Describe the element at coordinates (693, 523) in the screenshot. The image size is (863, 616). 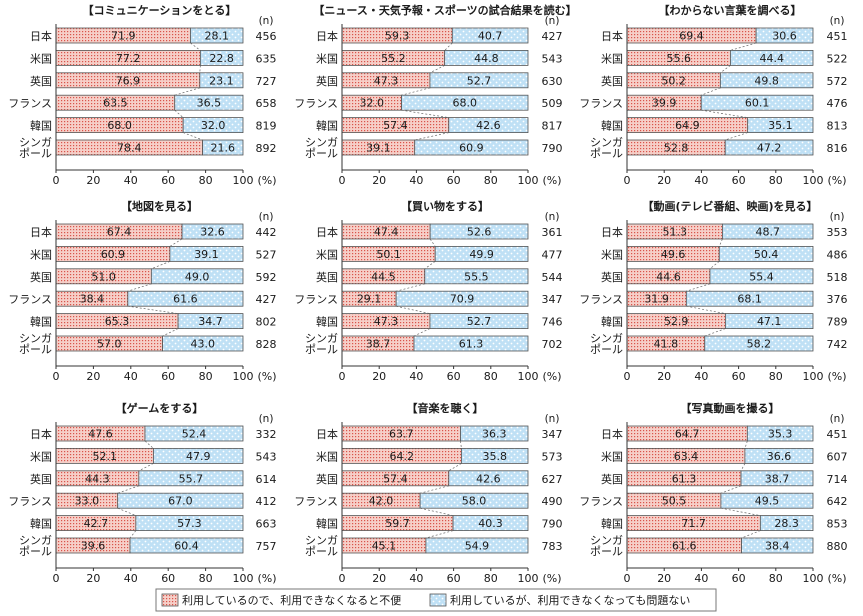
I see `data-label-inconvenient: 71.7` at that location.